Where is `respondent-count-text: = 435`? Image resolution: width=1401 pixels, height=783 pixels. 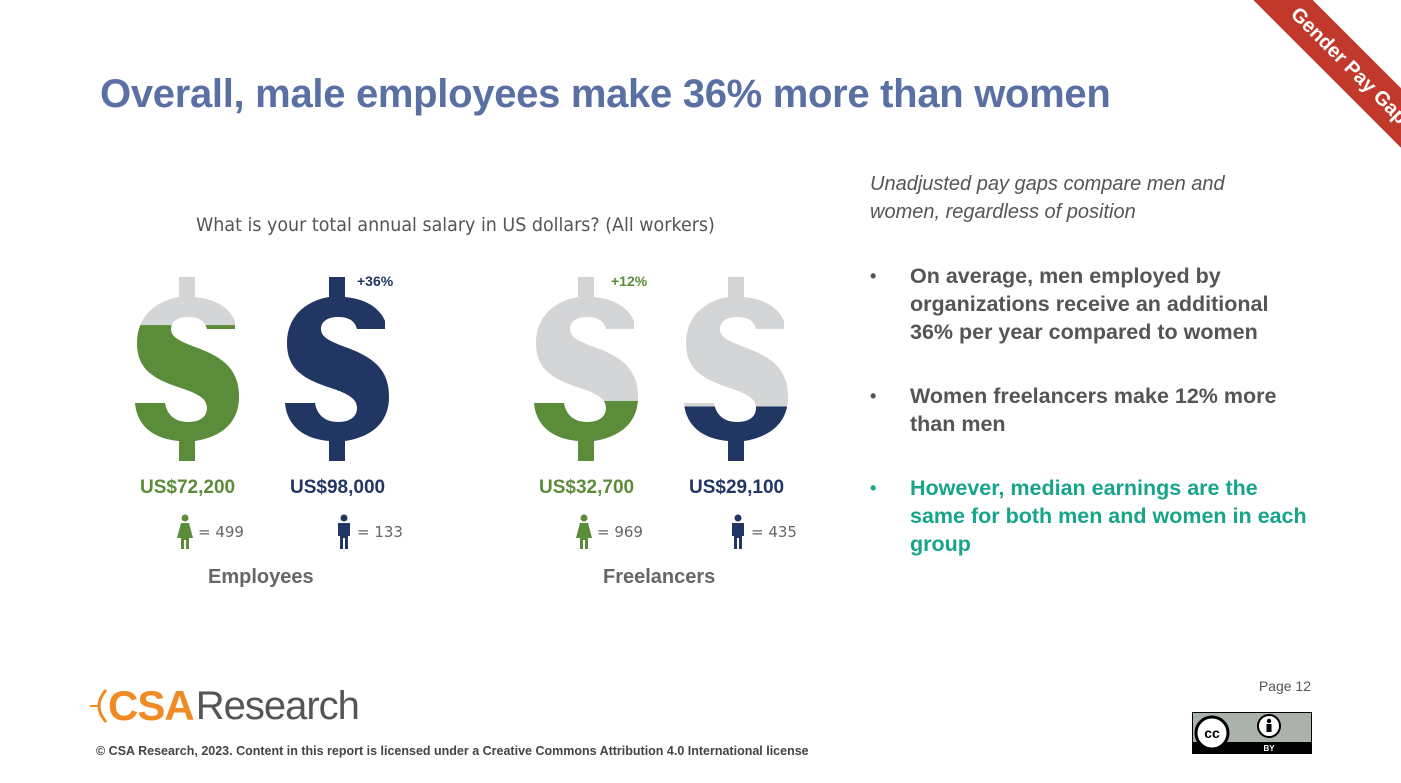 respondent-count-text: = 435 is located at coordinates (774, 532).